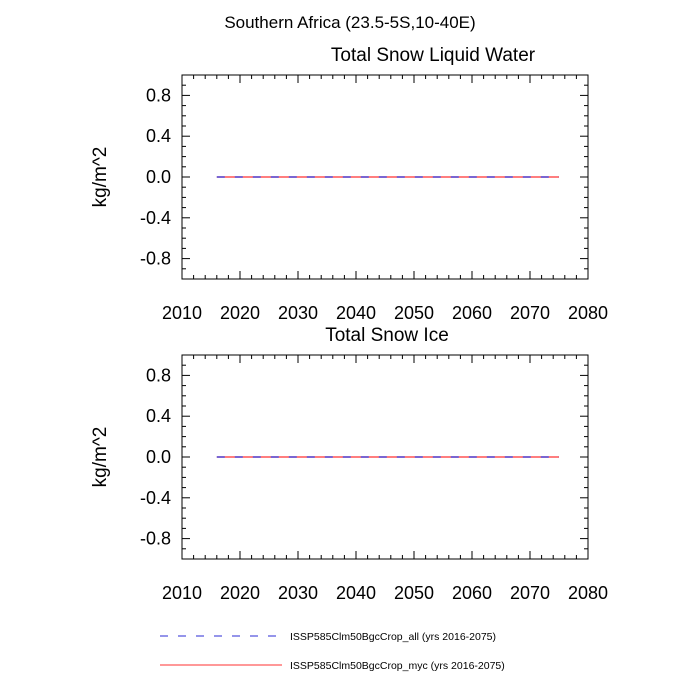 This screenshot has width=700, height=700. What do you see at coordinates (397, 666) in the screenshot?
I see `legend-label: ISSP585Clm50BgcCrop_myc (yrs 2016-2075)` at bounding box center [397, 666].